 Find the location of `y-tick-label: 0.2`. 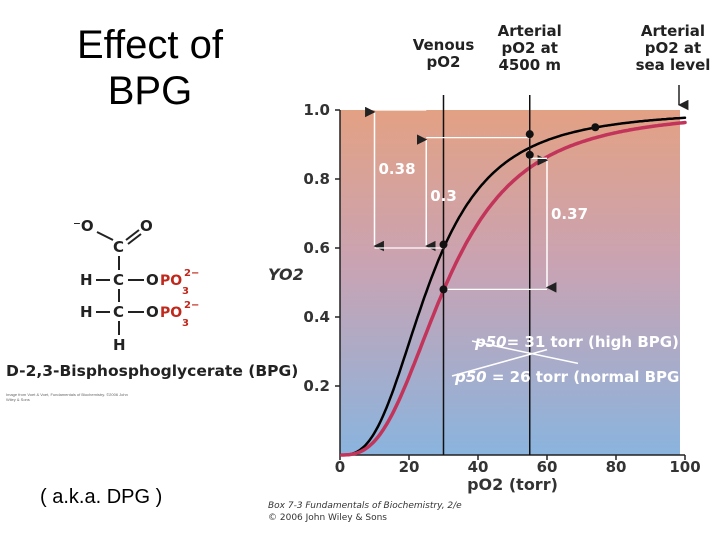

y-tick-label: 0.2 is located at coordinates (316, 386).